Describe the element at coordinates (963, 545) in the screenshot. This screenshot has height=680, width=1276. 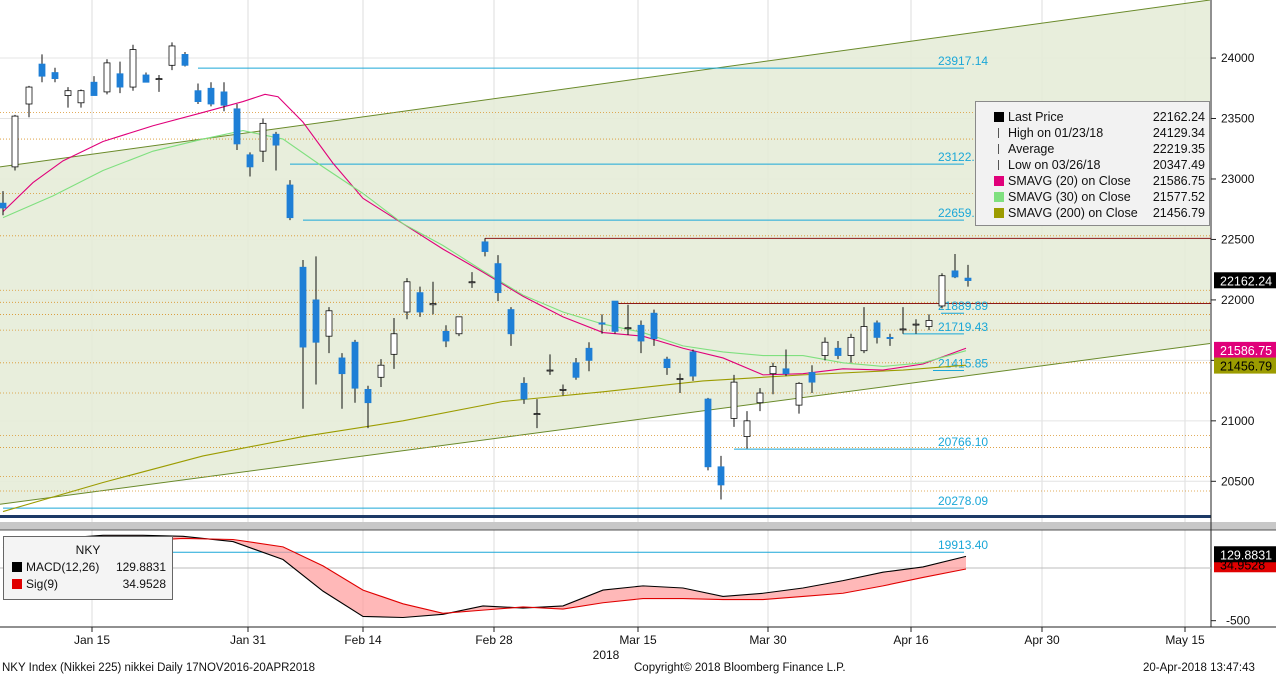
I see `reference-level-label: 19913.40` at that location.